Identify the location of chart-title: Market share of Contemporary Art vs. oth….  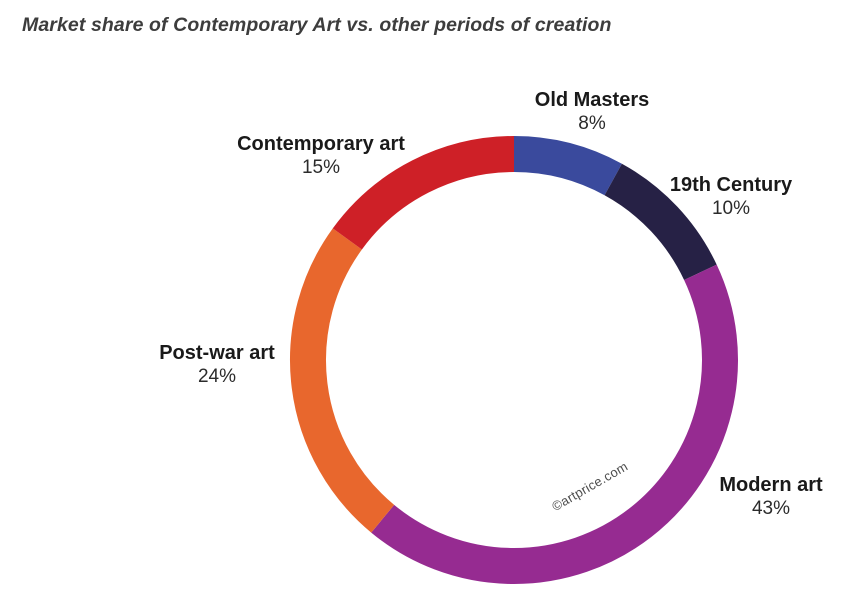
(317, 25).